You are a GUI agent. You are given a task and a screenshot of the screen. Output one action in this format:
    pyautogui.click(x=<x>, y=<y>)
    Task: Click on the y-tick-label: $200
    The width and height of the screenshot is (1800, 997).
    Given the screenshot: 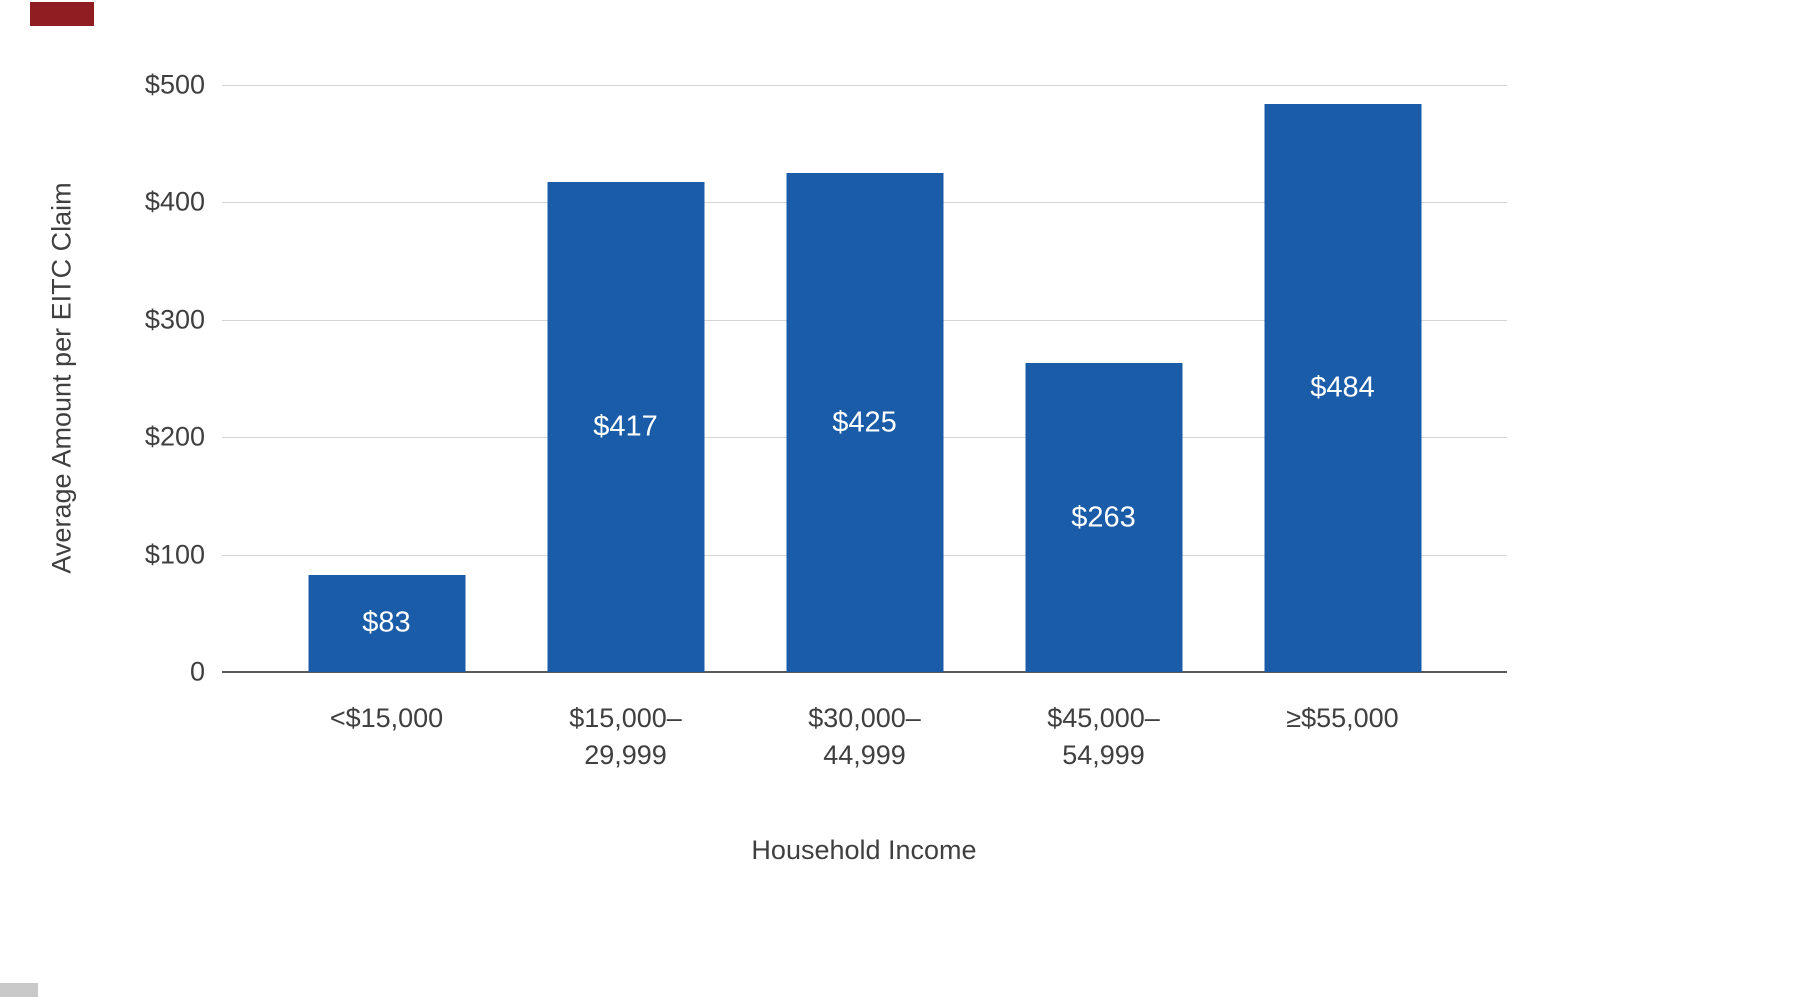 What is the action you would take?
    pyautogui.click(x=174, y=436)
    